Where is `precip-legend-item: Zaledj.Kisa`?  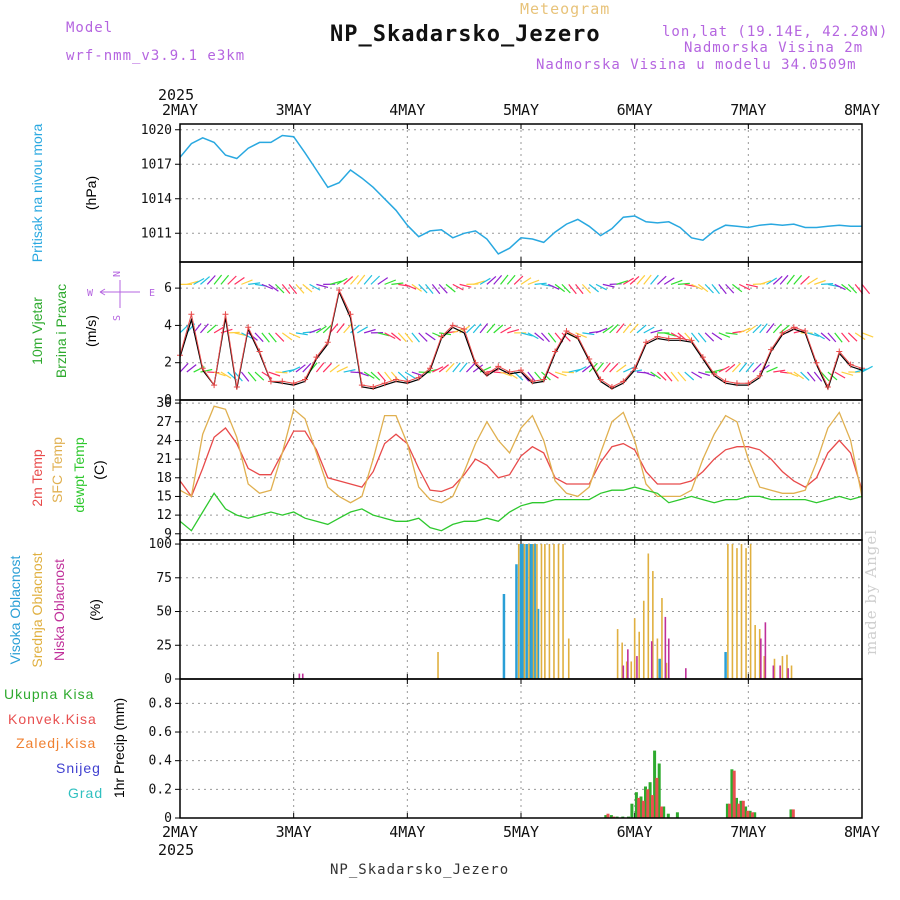 precip-legend-item: Zaledj.Kisa is located at coordinates (56, 743).